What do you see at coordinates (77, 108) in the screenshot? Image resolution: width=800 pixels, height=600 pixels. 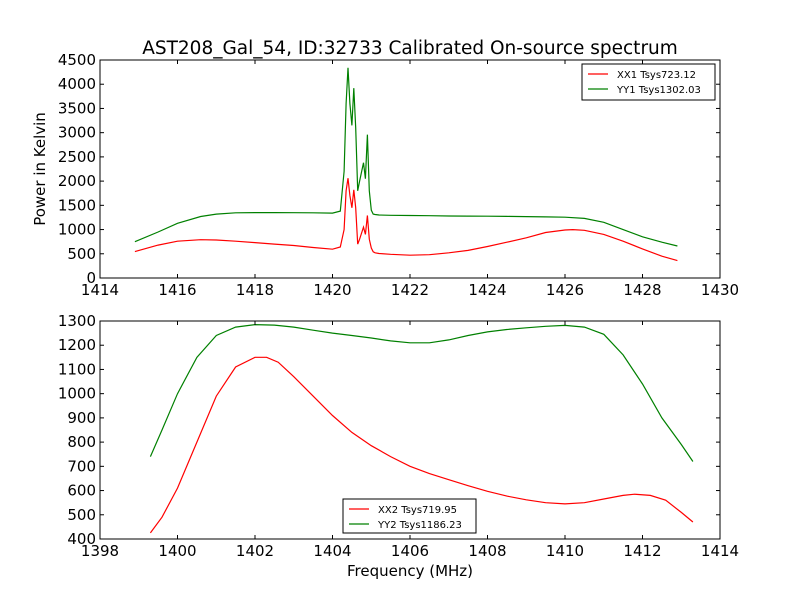 I see `y-tick-label: 3500` at bounding box center [77, 108].